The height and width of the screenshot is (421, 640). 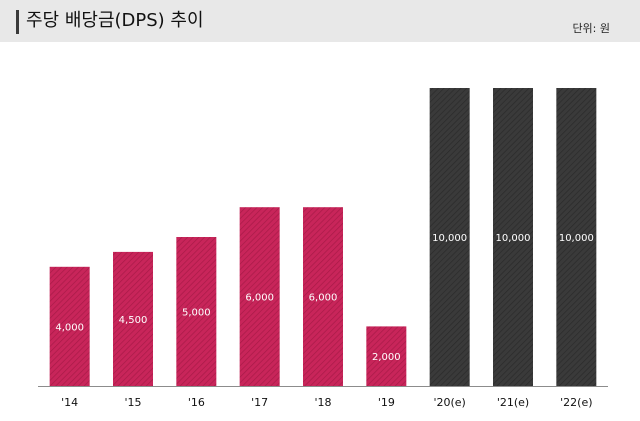 I want to click on bar-value-label-8: 10,000, so click(x=576, y=238).